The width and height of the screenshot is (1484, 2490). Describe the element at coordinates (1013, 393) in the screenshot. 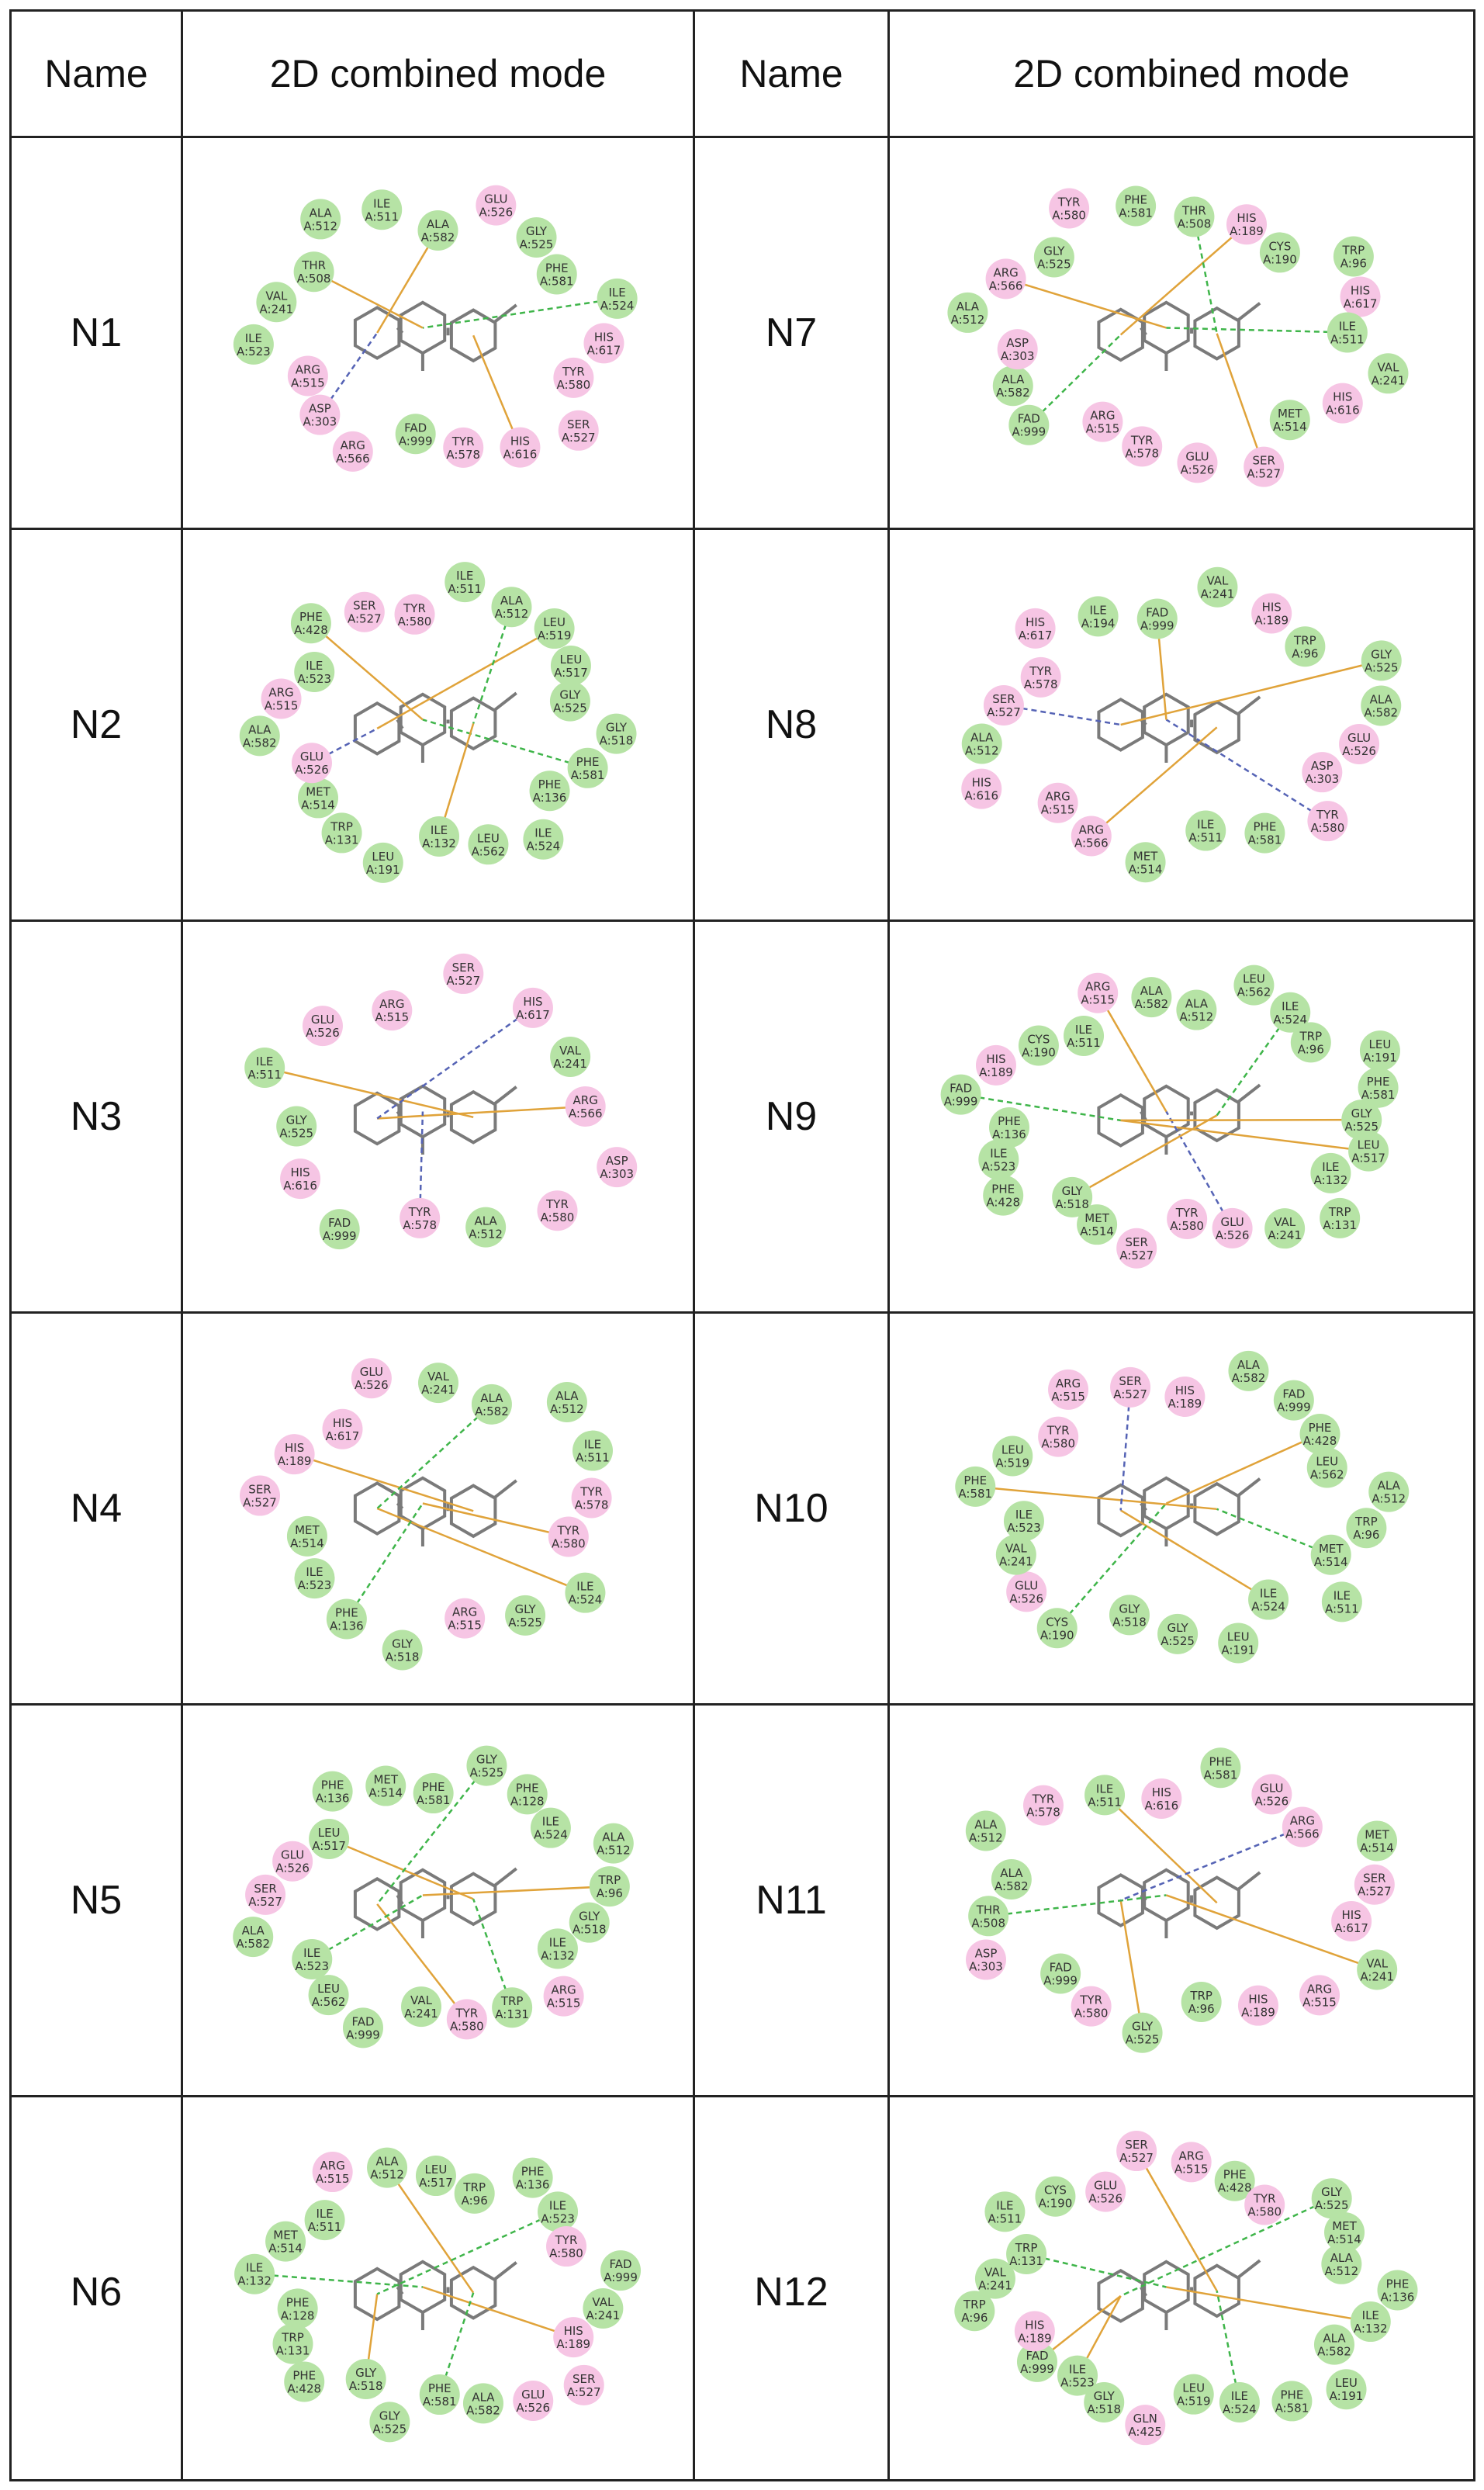

I see `residue-number: A:582` at that location.